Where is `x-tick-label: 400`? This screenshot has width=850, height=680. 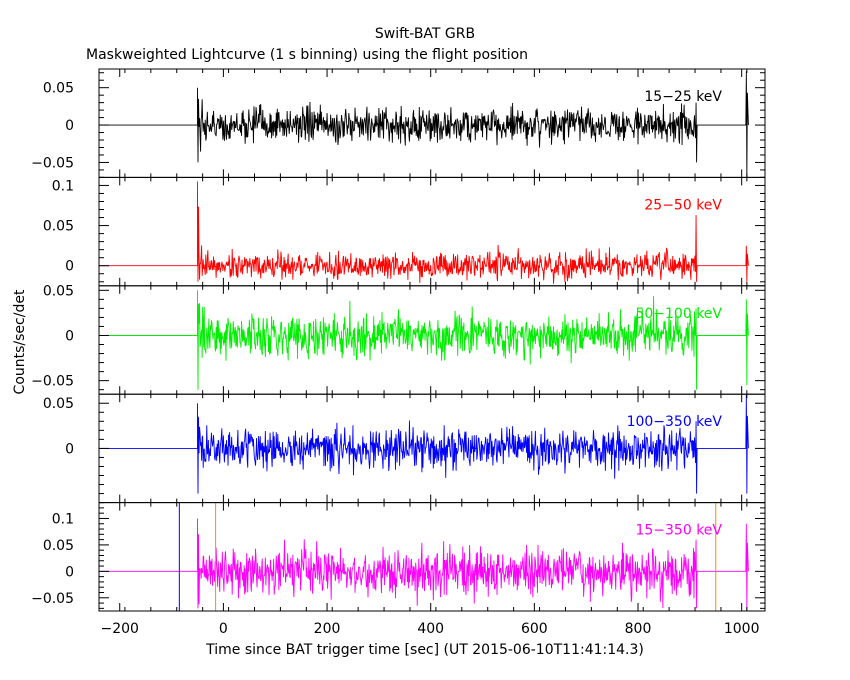
x-tick-label: 400 is located at coordinates (430, 629).